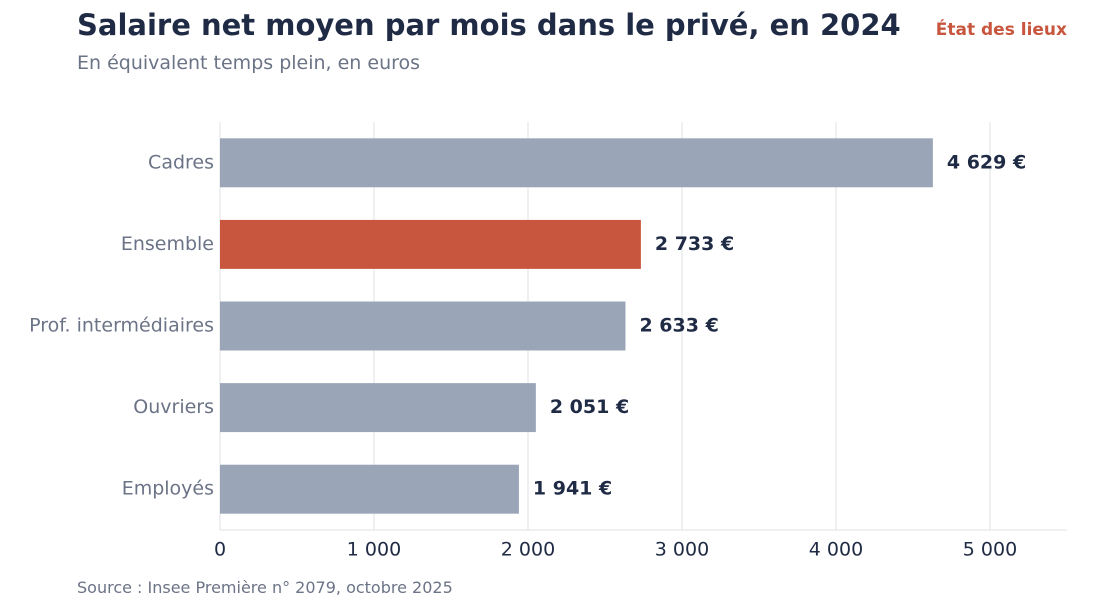 The width and height of the screenshot is (1100, 616). What do you see at coordinates (374, 550) in the screenshot?
I see `x-tick-label: 1 000` at bounding box center [374, 550].